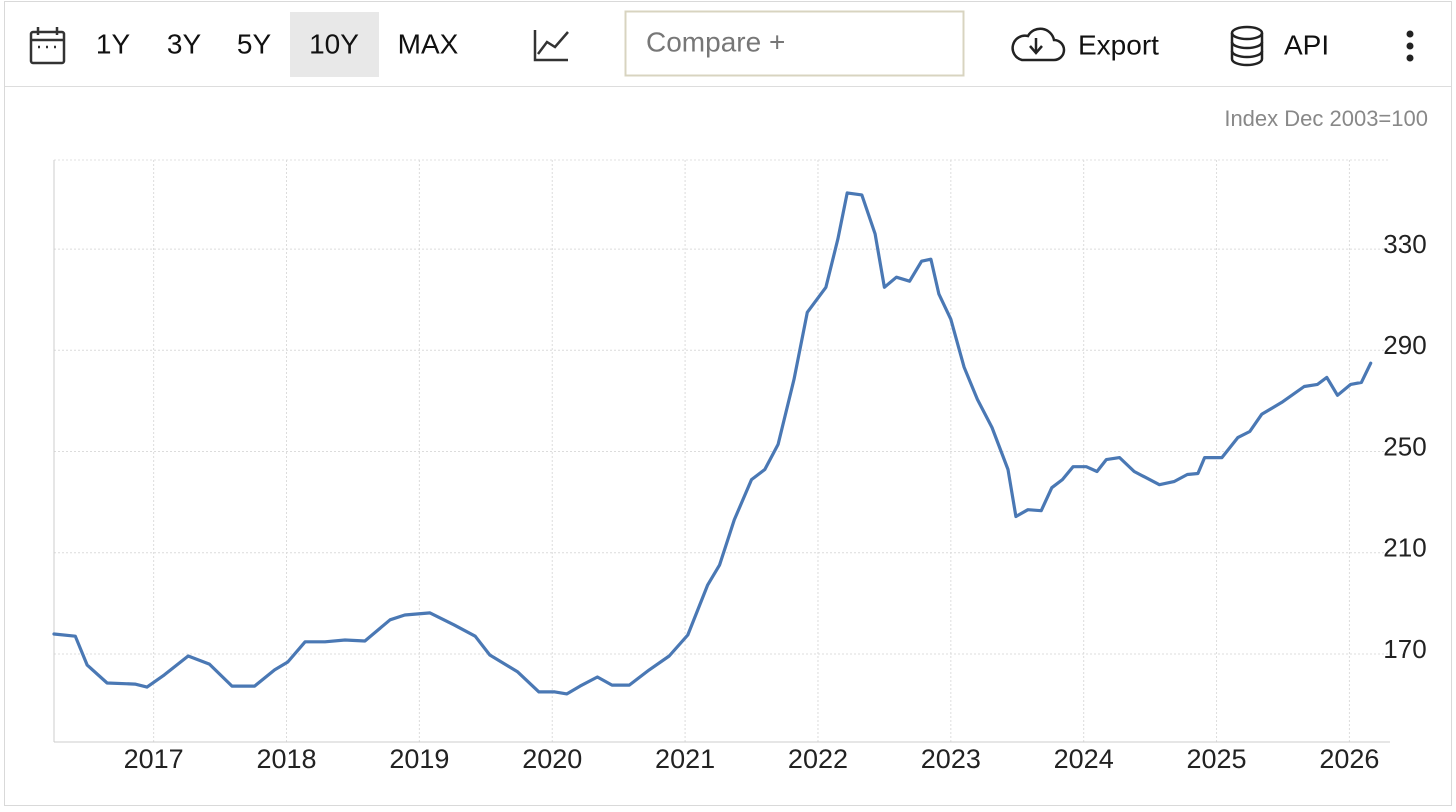  I want to click on compare-placeholder: Compare +, so click(715, 41).